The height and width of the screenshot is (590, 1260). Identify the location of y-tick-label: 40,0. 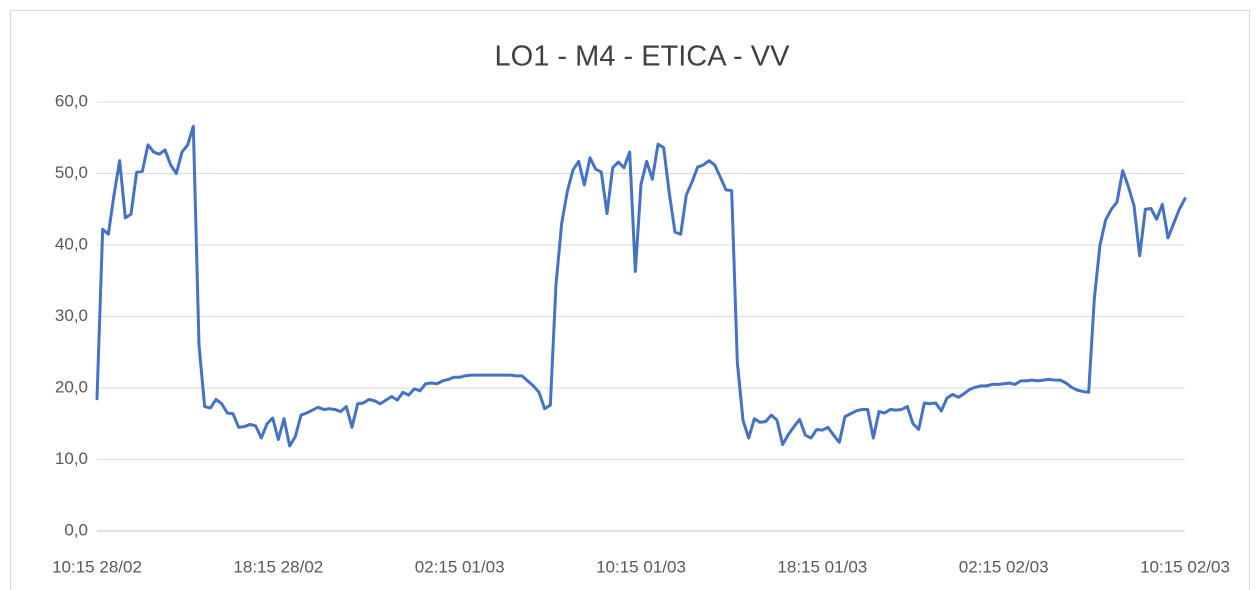
(71, 243).